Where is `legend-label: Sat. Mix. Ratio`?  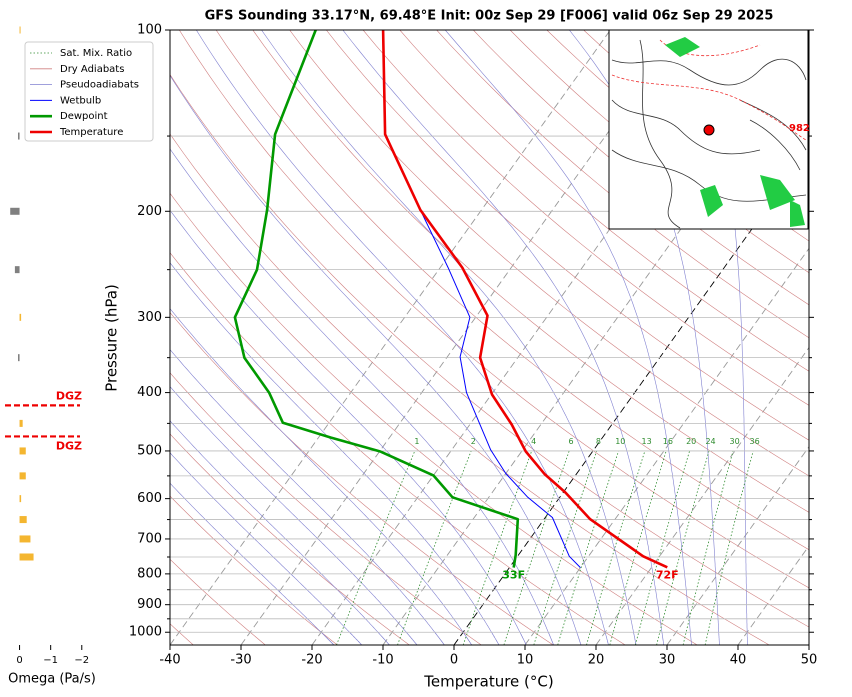 legend-label: Sat. Mix. Ratio is located at coordinates (96, 53).